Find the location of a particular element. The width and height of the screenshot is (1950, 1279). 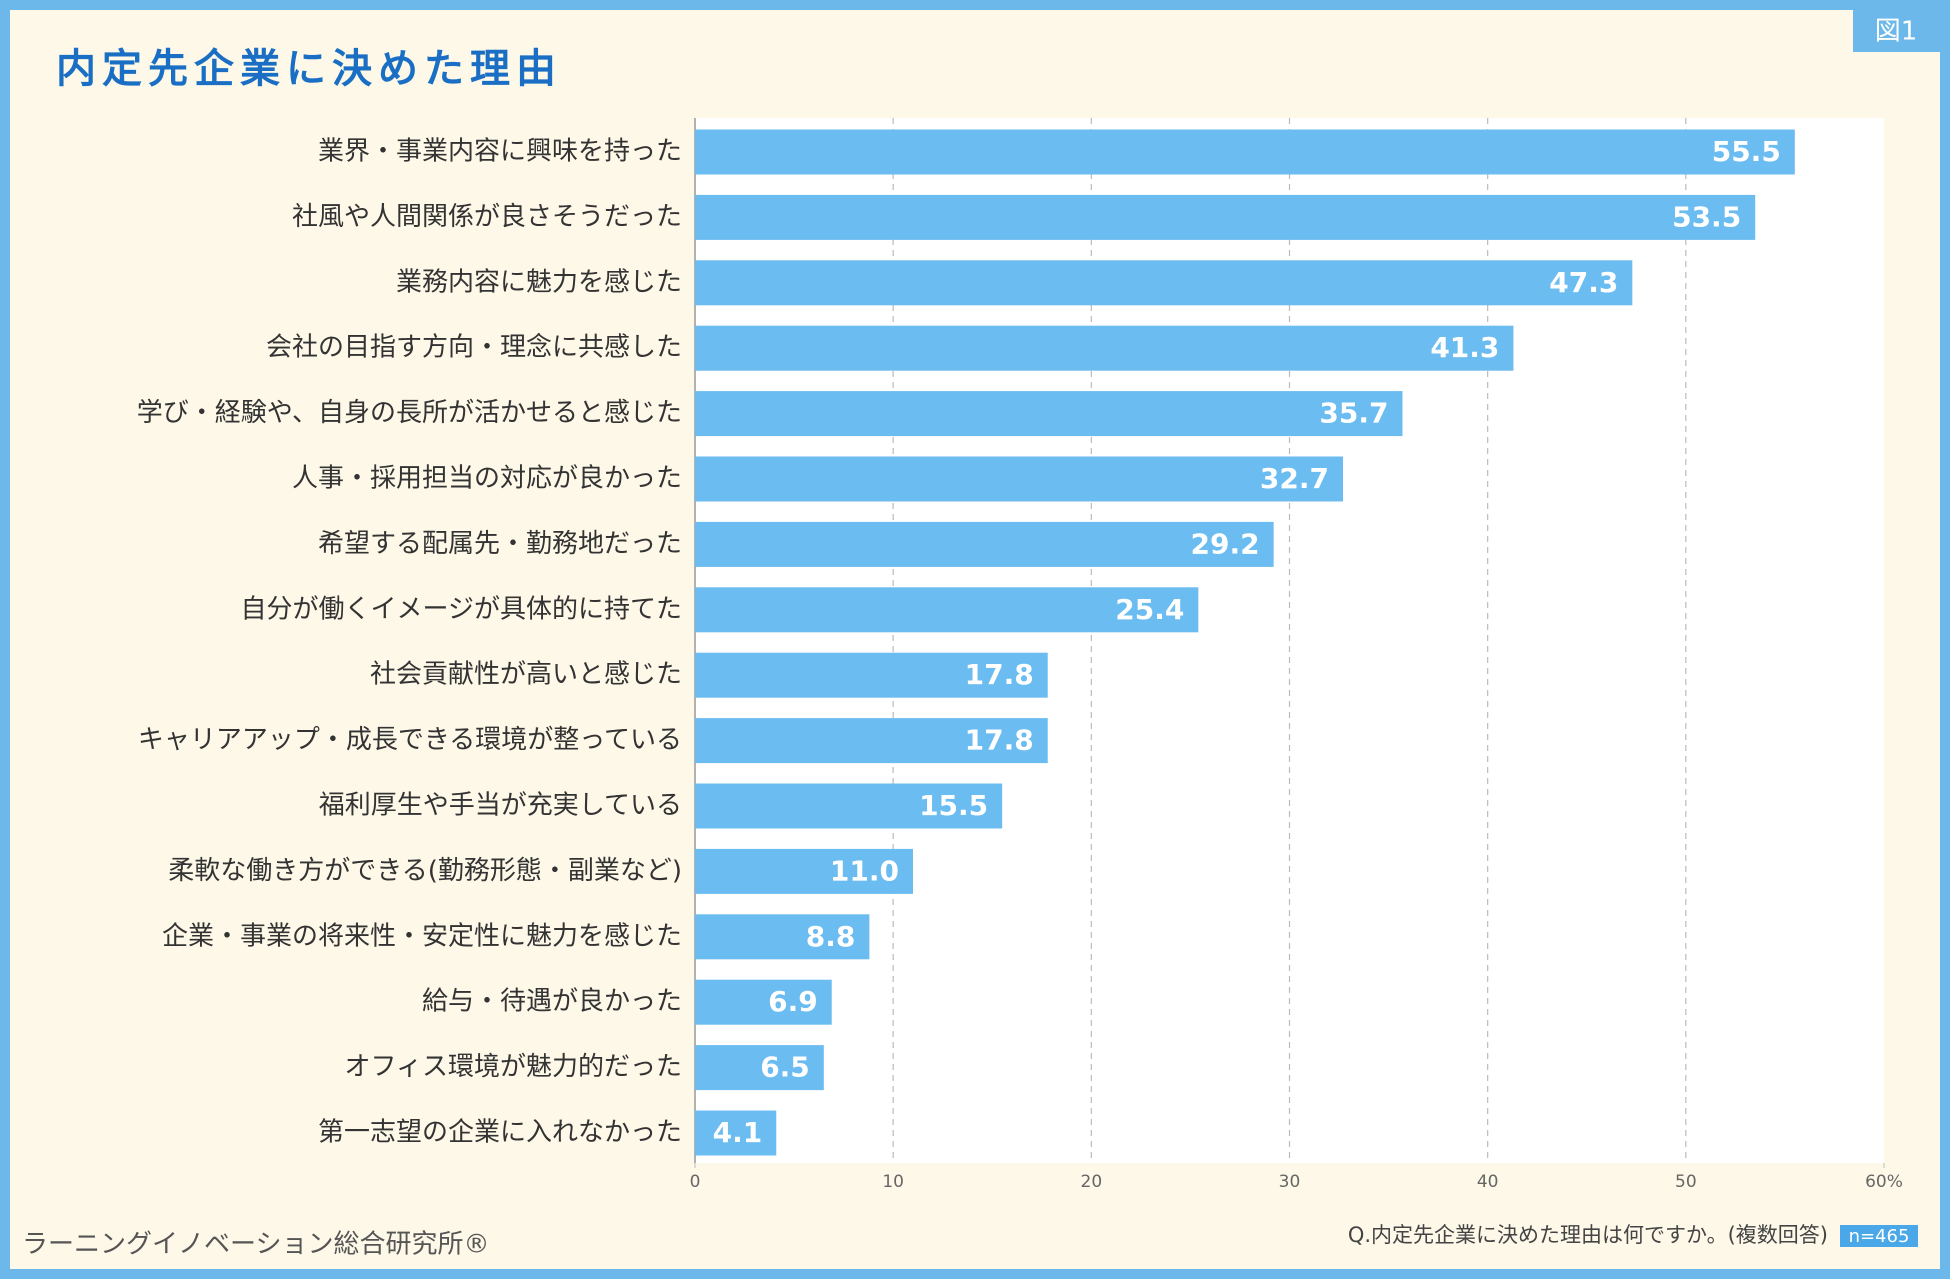

badge: 図1 is located at coordinates (1896, 32).